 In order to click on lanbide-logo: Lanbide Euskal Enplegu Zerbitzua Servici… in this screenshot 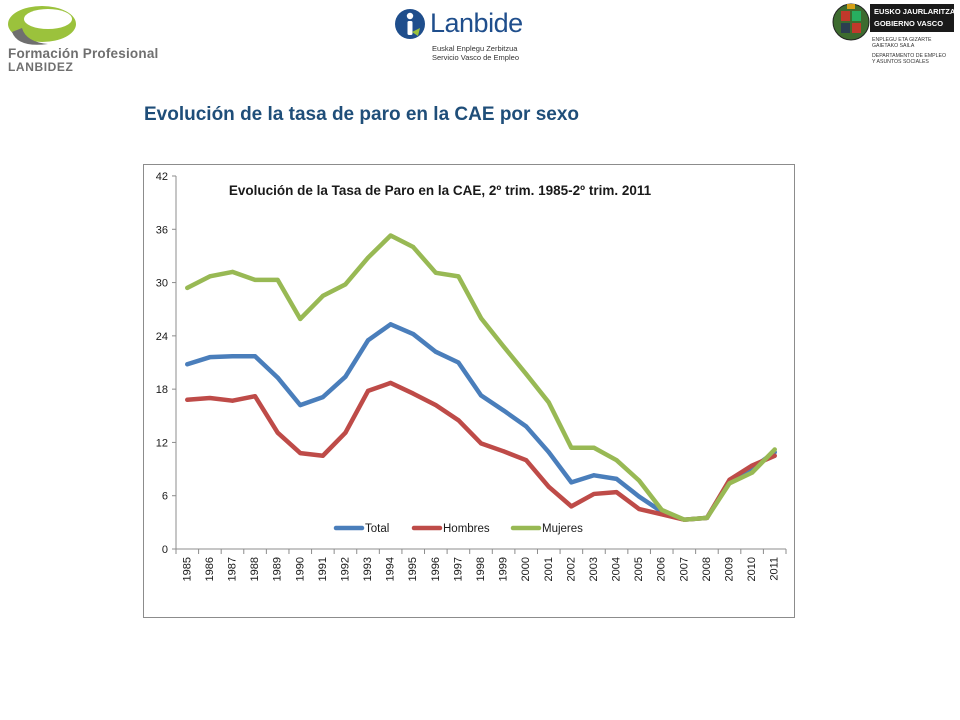, I will do `click(464, 35)`.